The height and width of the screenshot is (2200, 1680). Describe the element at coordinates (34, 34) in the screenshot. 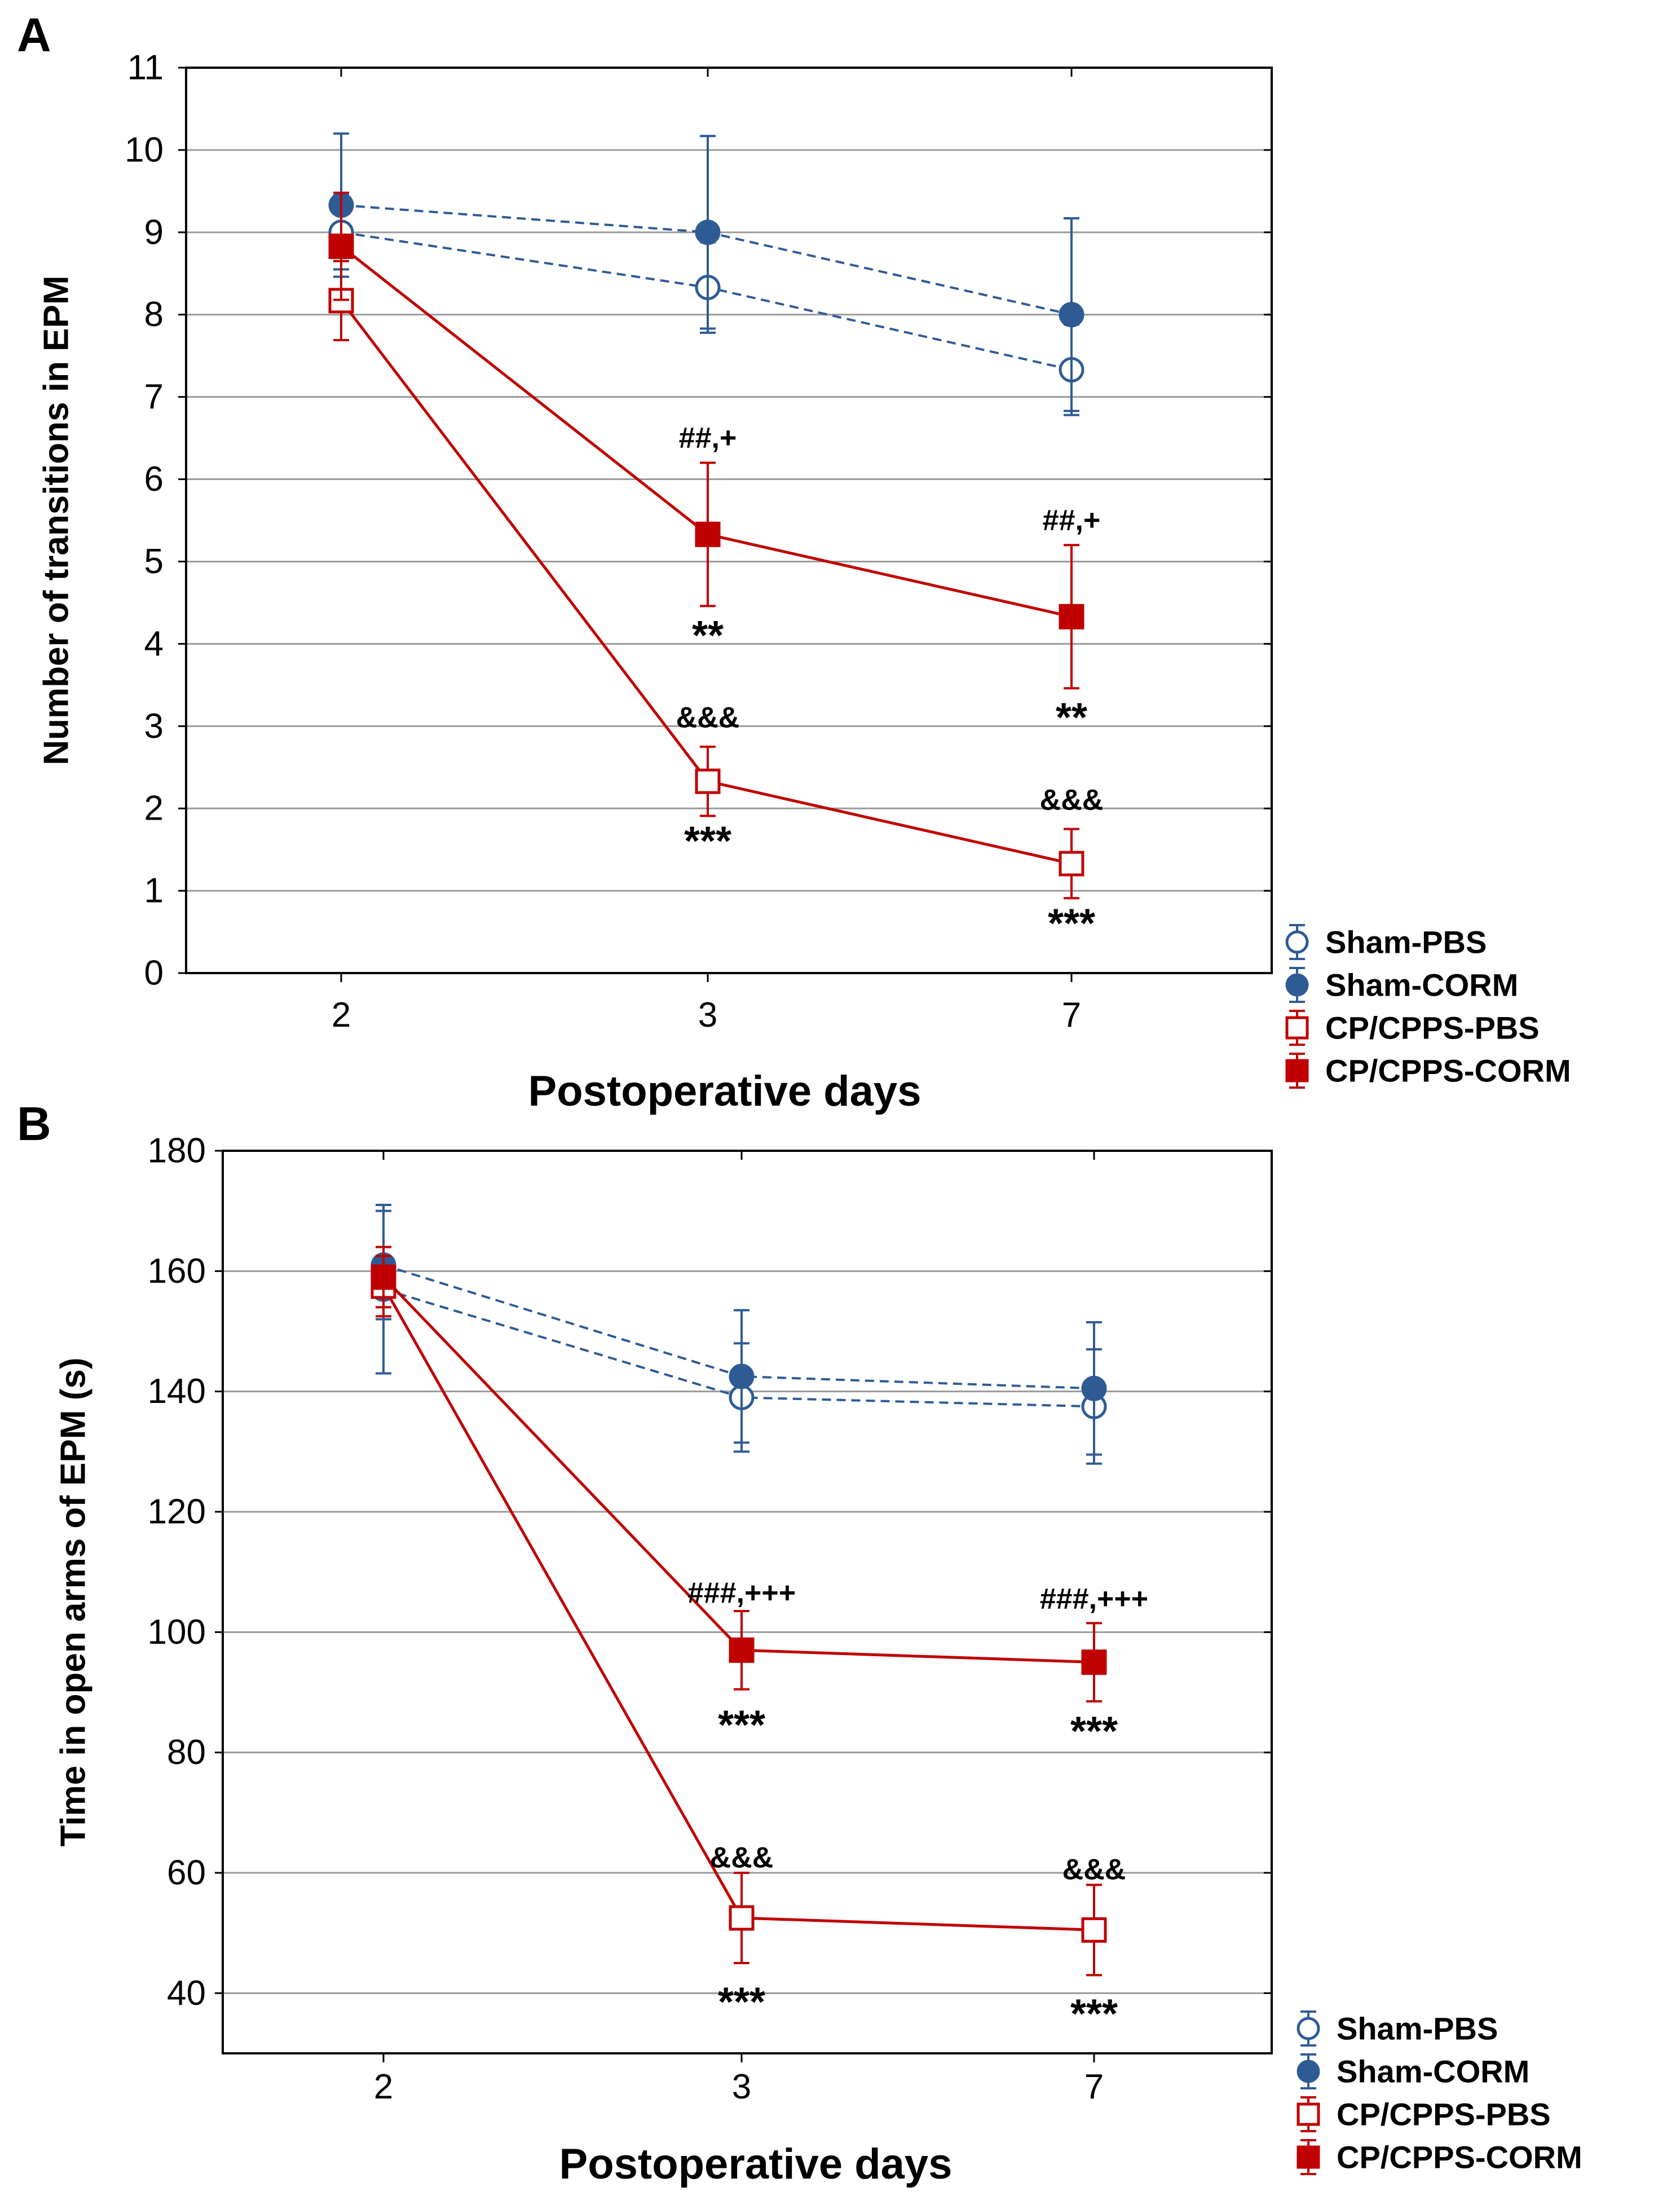

I see `panel-label: A` at that location.